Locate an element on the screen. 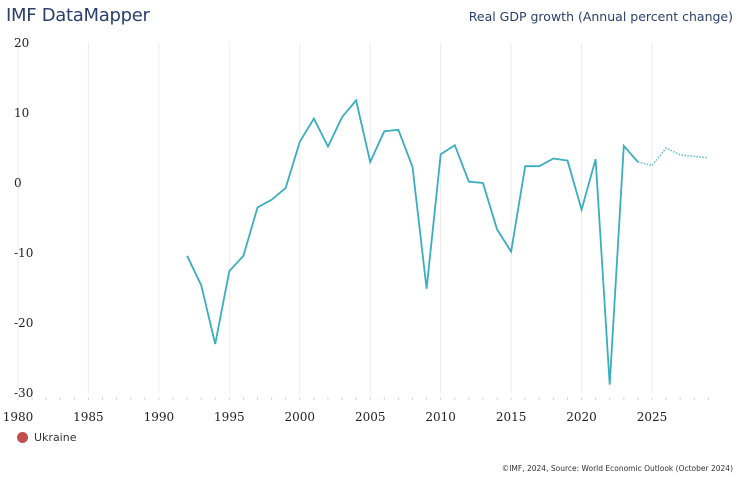 This screenshot has height=482, width=739. x-axis-ticks: 1980 1985 1990 1995 2000 2005 2010 2015 2020 2025 is located at coordinates (356, 410).